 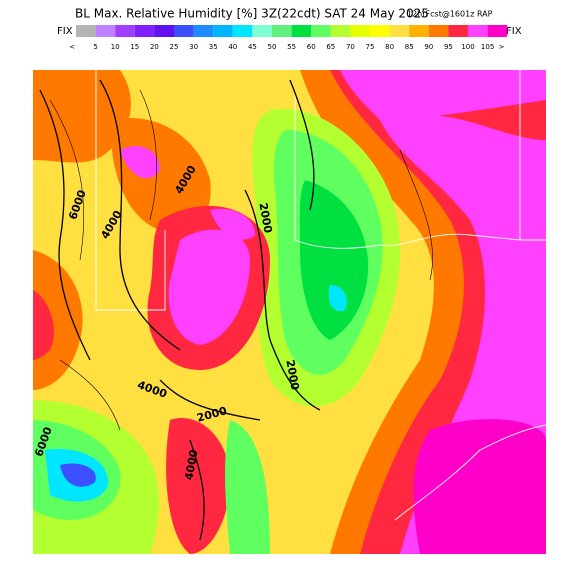 What do you see at coordinates (291, 47) in the screenshot?
I see `colorbar-label: 55` at bounding box center [291, 47].